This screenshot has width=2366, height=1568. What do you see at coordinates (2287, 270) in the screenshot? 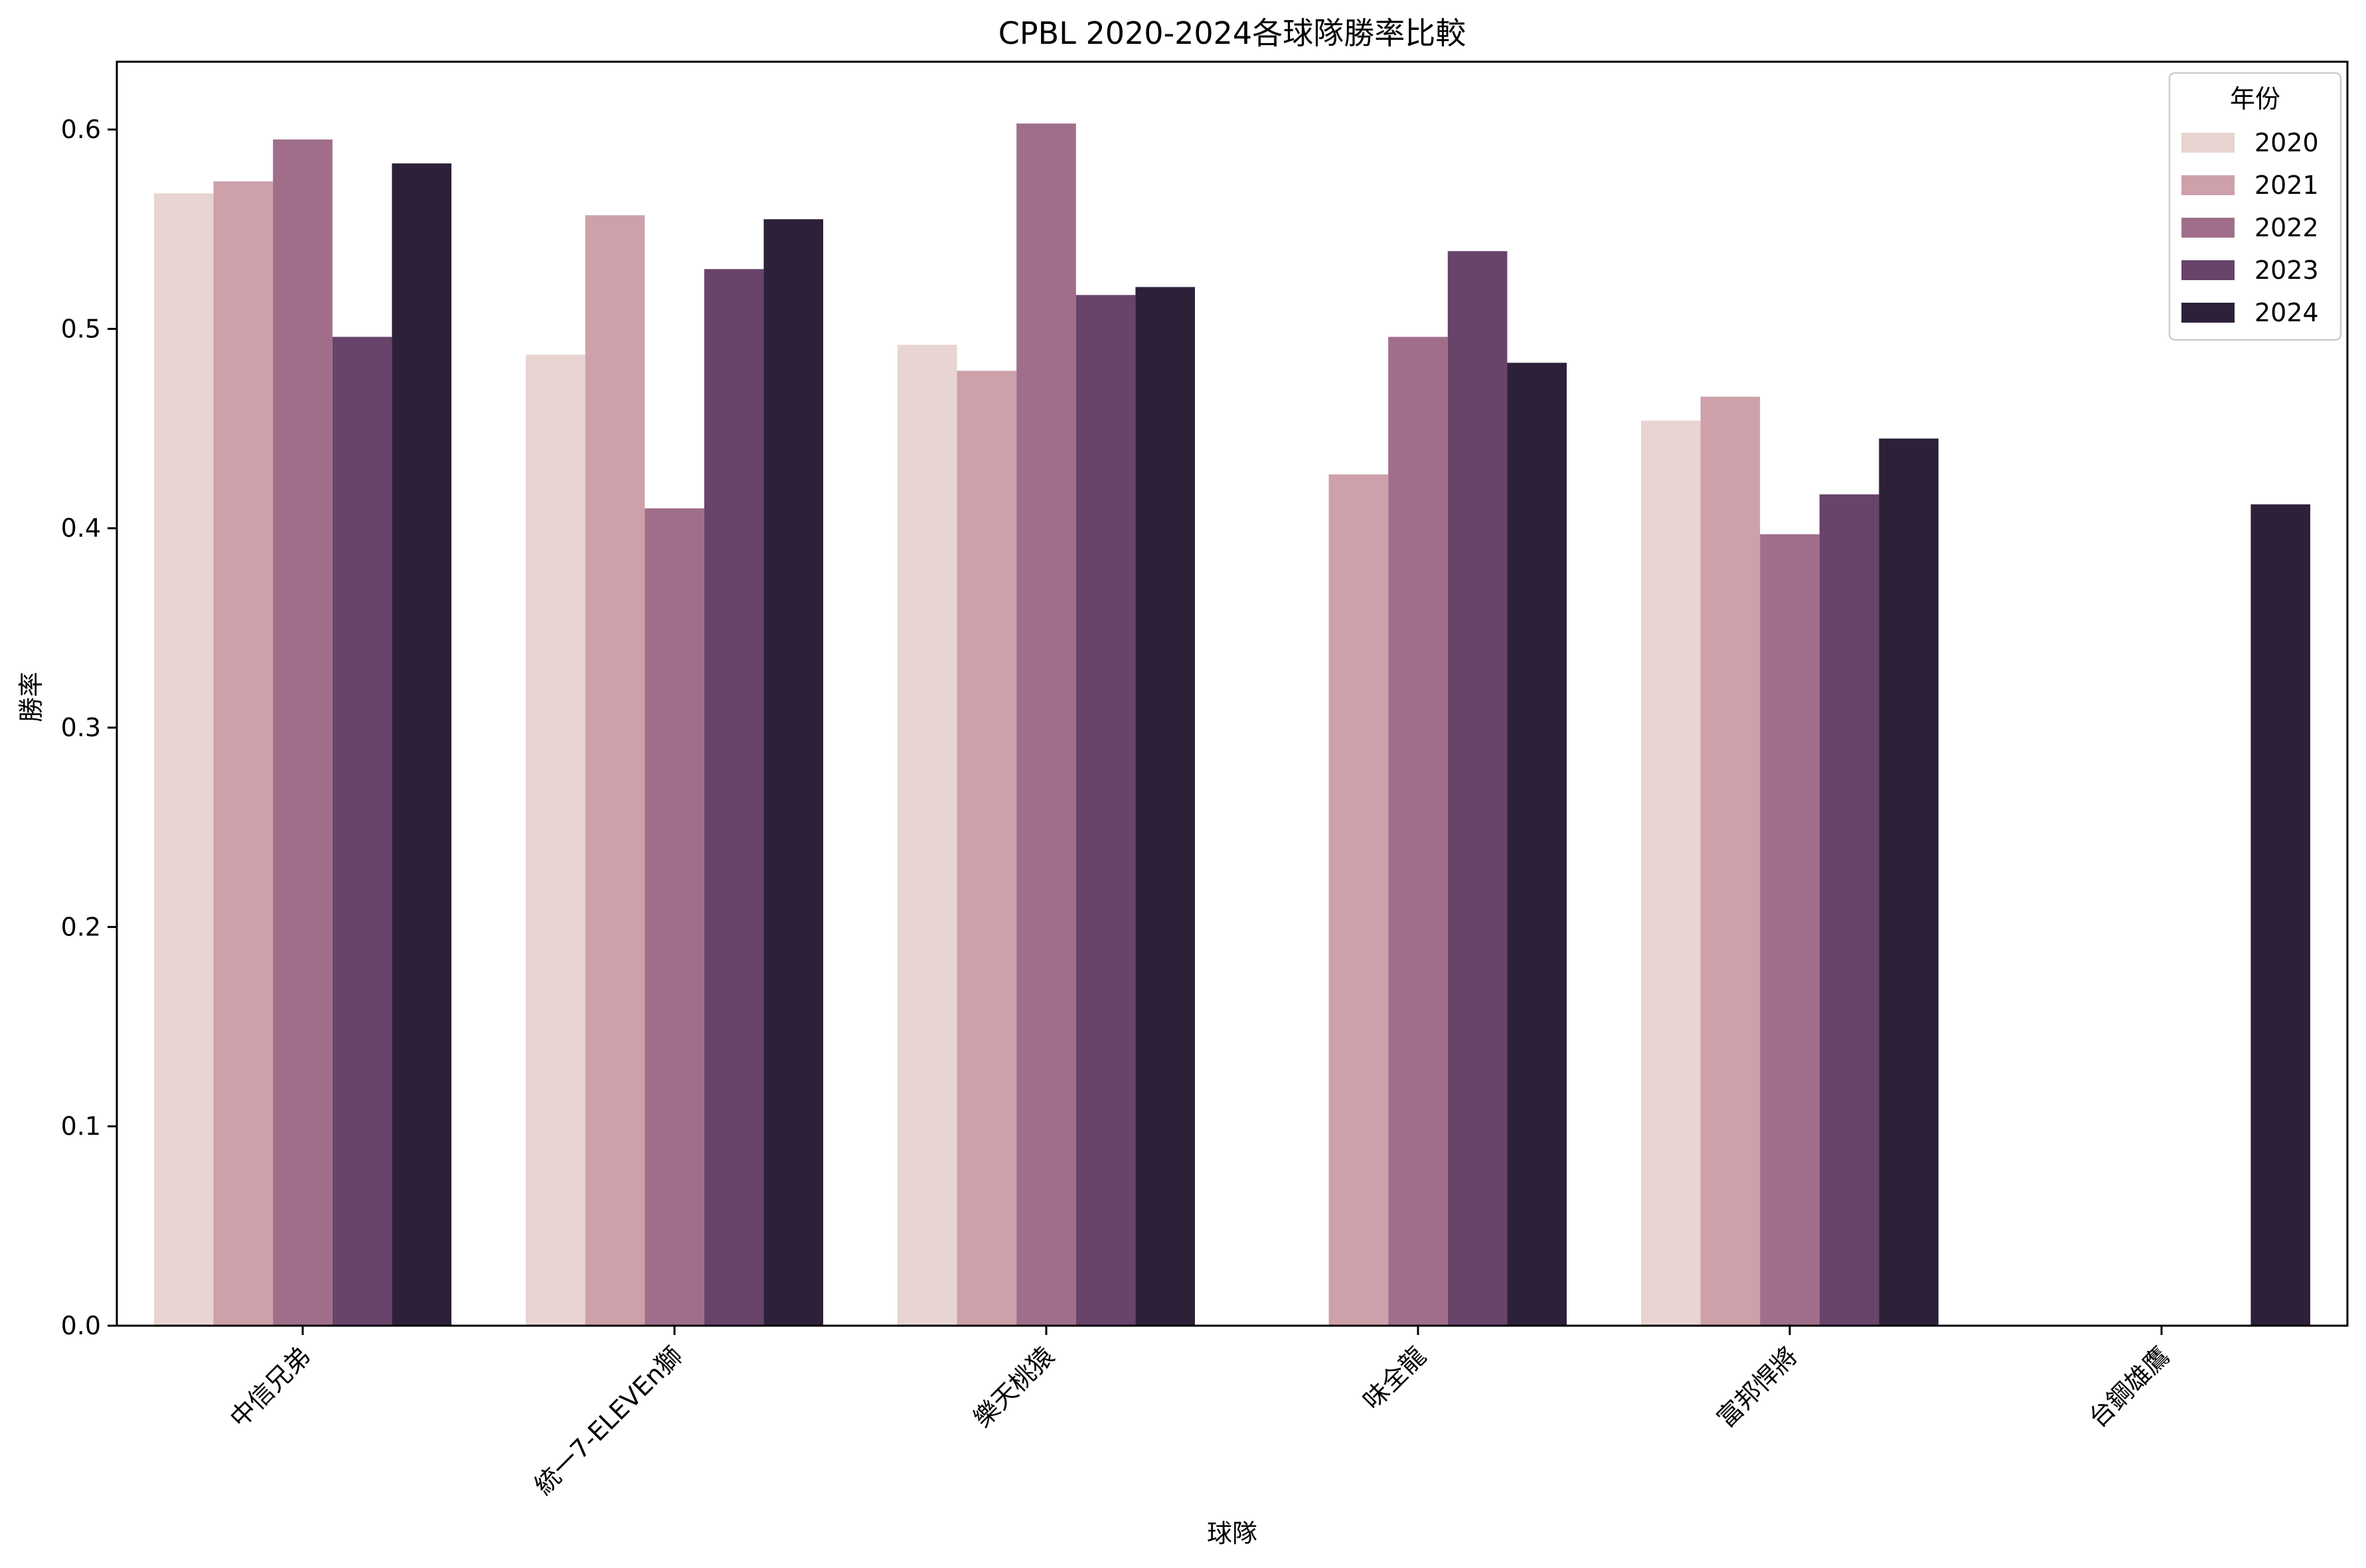
I see `legend-label-2023: 2023` at bounding box center [2287, 270].